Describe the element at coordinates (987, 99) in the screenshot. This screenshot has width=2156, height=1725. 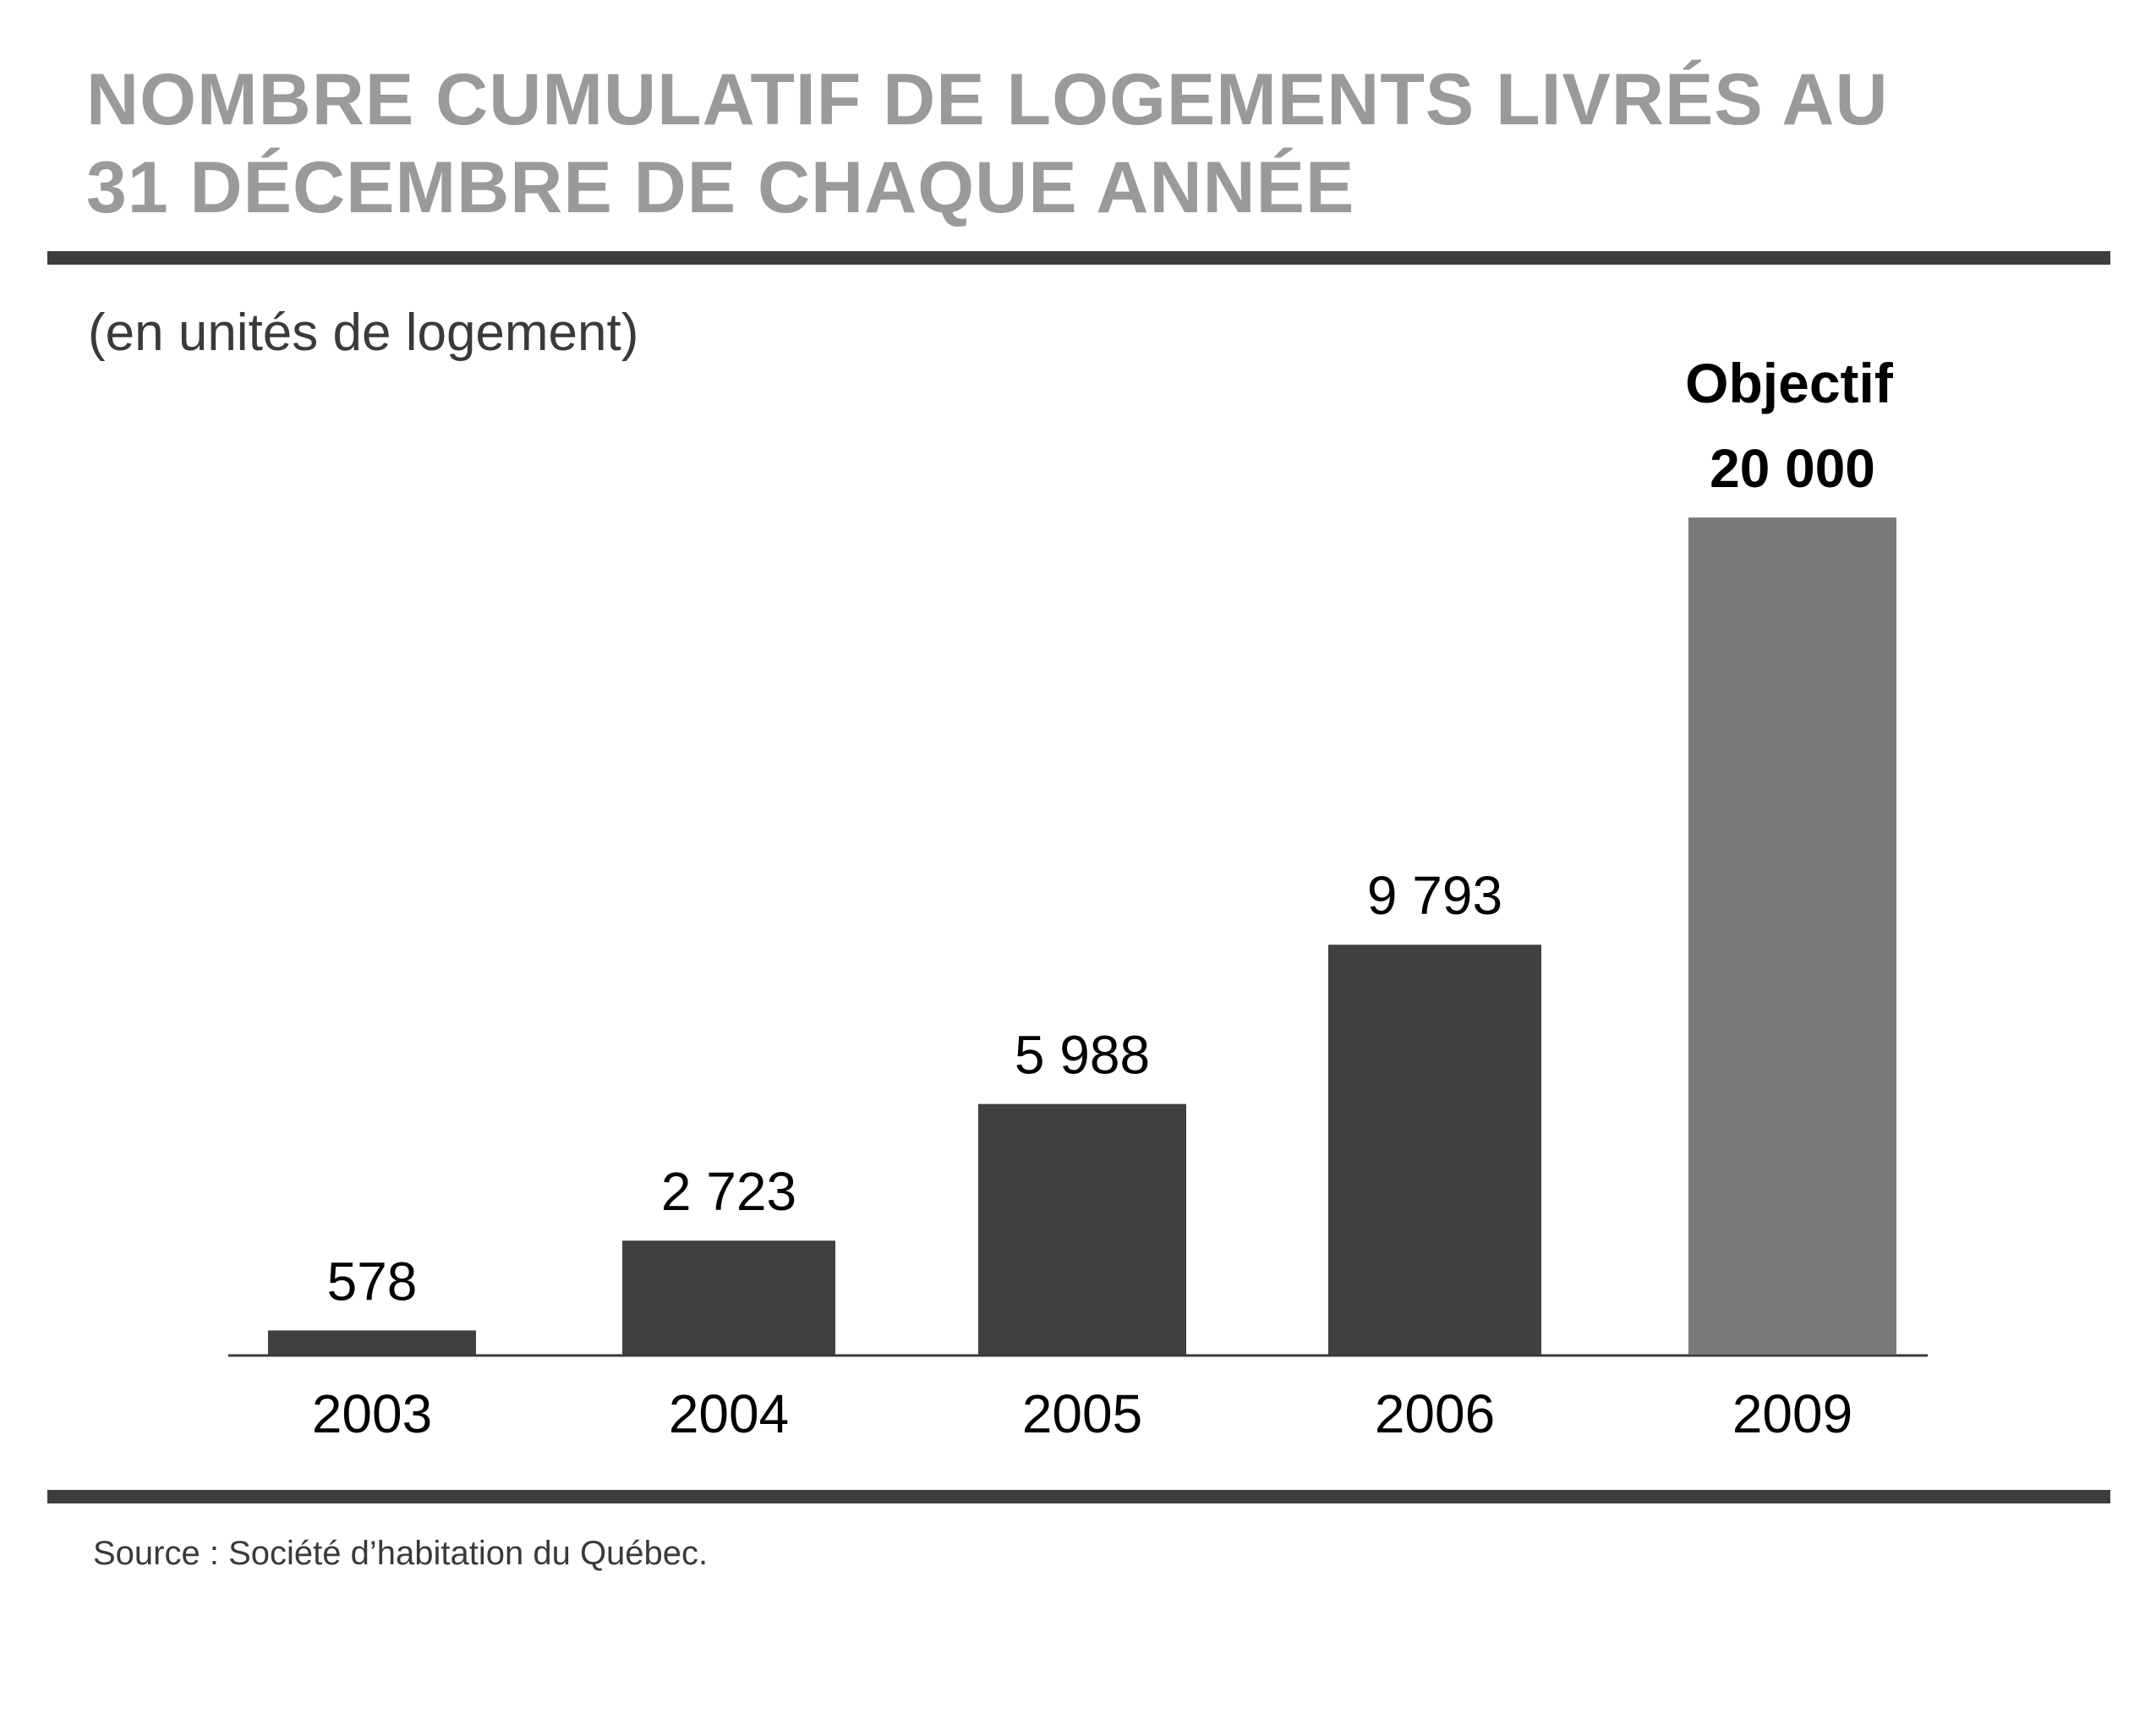
I see `chart-title-line-1: NOMBRE CUMULATIF DE LOGEMENTS LIVRÉS AU` at that location.